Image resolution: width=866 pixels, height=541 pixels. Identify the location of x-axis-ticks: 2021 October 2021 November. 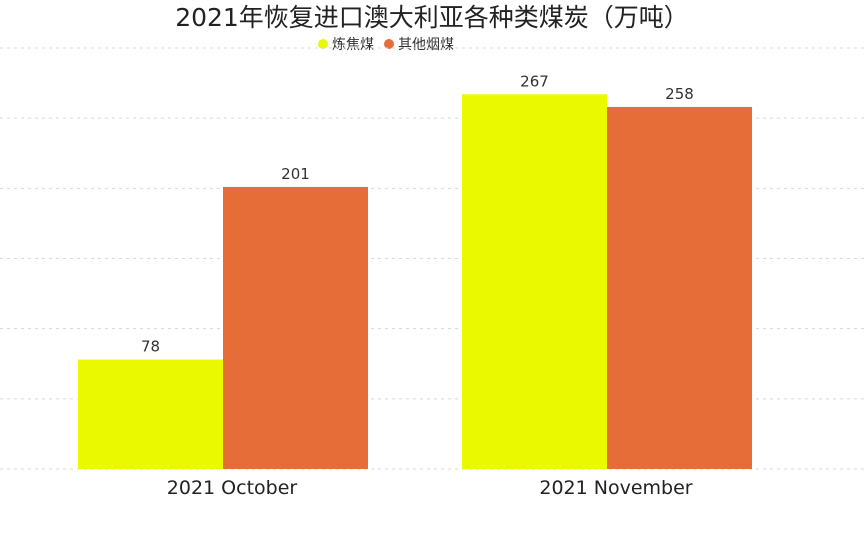
(430, 488).